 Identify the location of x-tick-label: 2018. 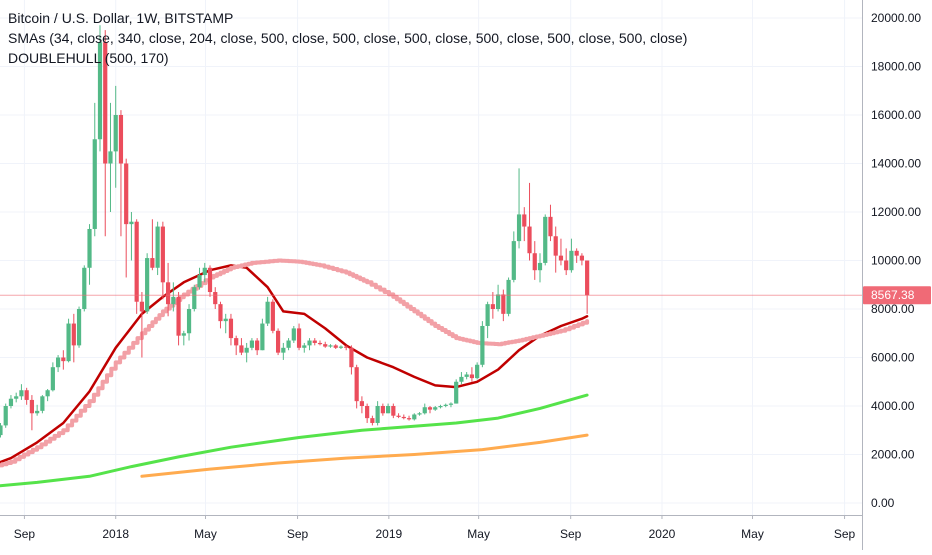
(115, 534).